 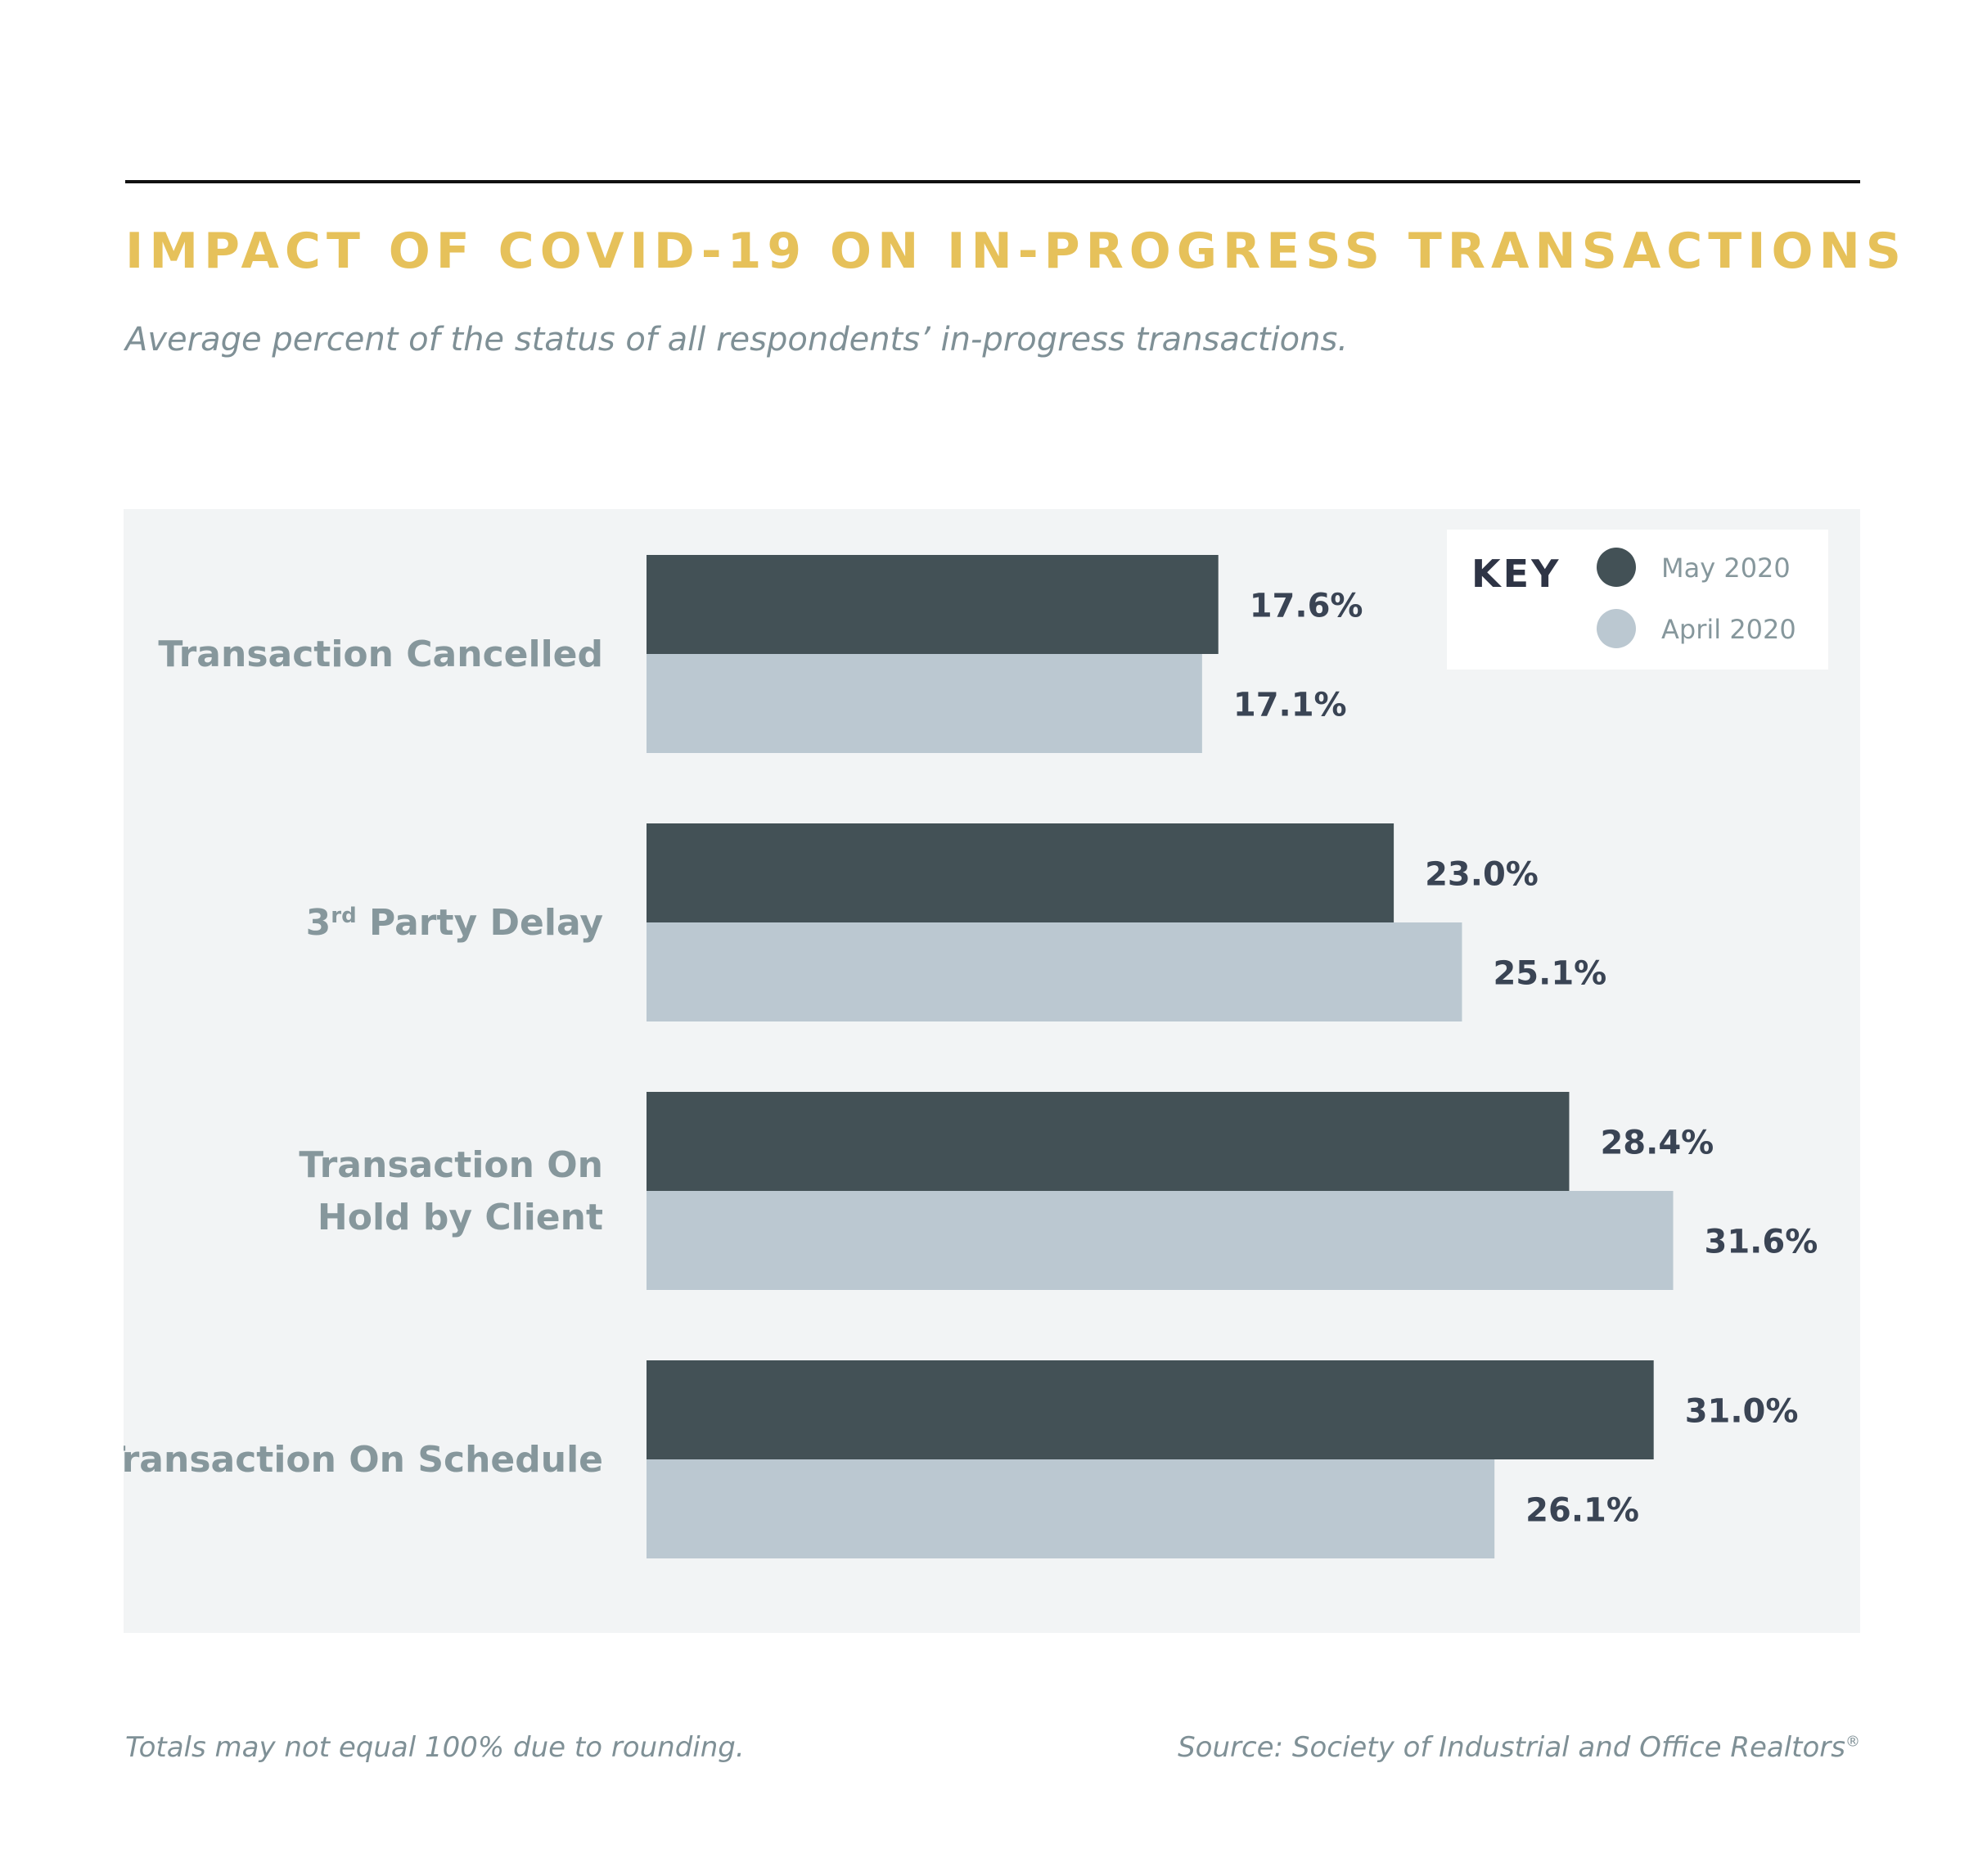 I want to click on legend-title: KEY, so click(x=1516, y=574).